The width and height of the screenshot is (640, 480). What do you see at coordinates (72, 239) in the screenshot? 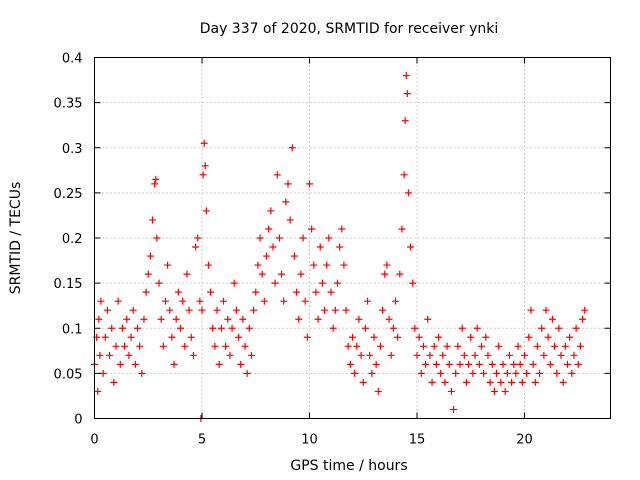
I see `y-tick-label: 0.2` at bounding box center [72, 239].